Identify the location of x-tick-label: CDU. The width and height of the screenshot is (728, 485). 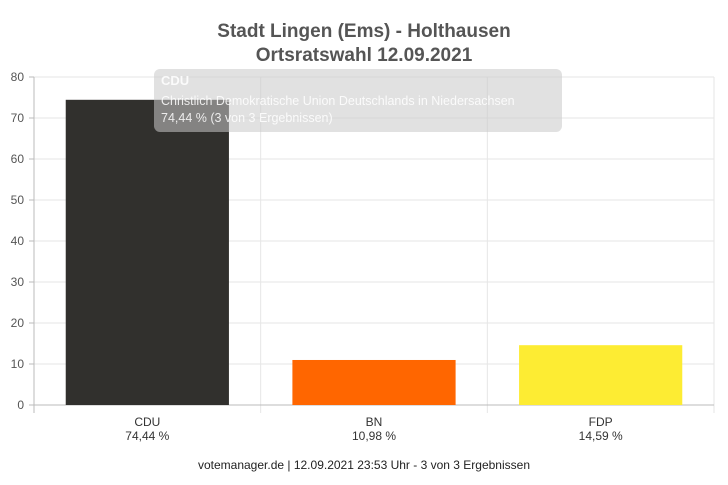
(147, 422).